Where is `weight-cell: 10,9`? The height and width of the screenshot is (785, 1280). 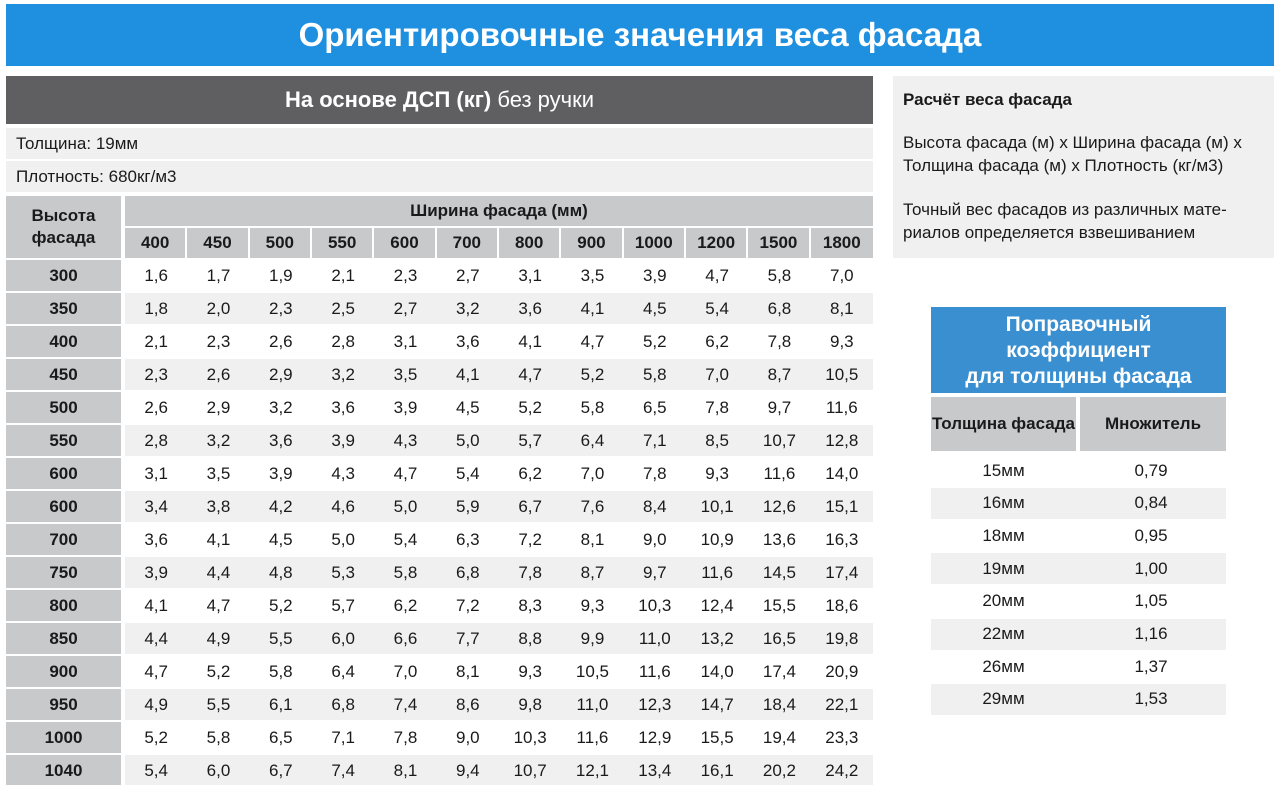 weight-cell: 10,9 is located at coordinates (717, 539).